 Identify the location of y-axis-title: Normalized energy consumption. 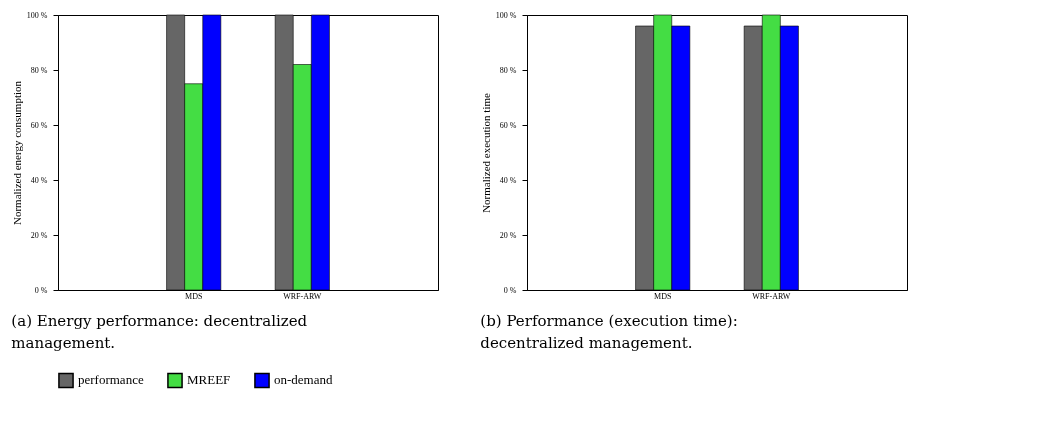
(16, 152).